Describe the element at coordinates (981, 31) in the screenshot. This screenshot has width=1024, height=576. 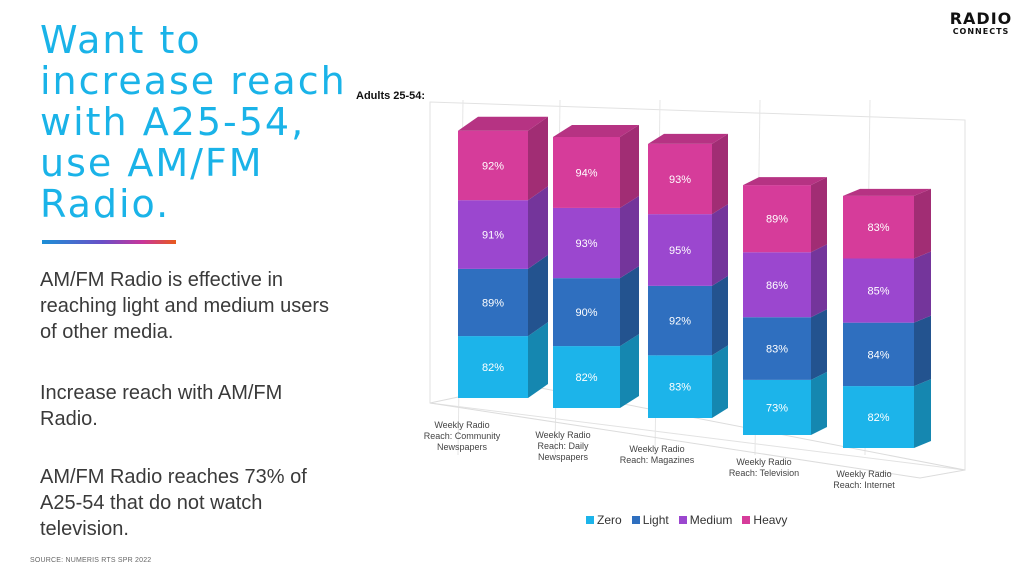
I see `logo-text-bottom: CONNECTS` at that location.